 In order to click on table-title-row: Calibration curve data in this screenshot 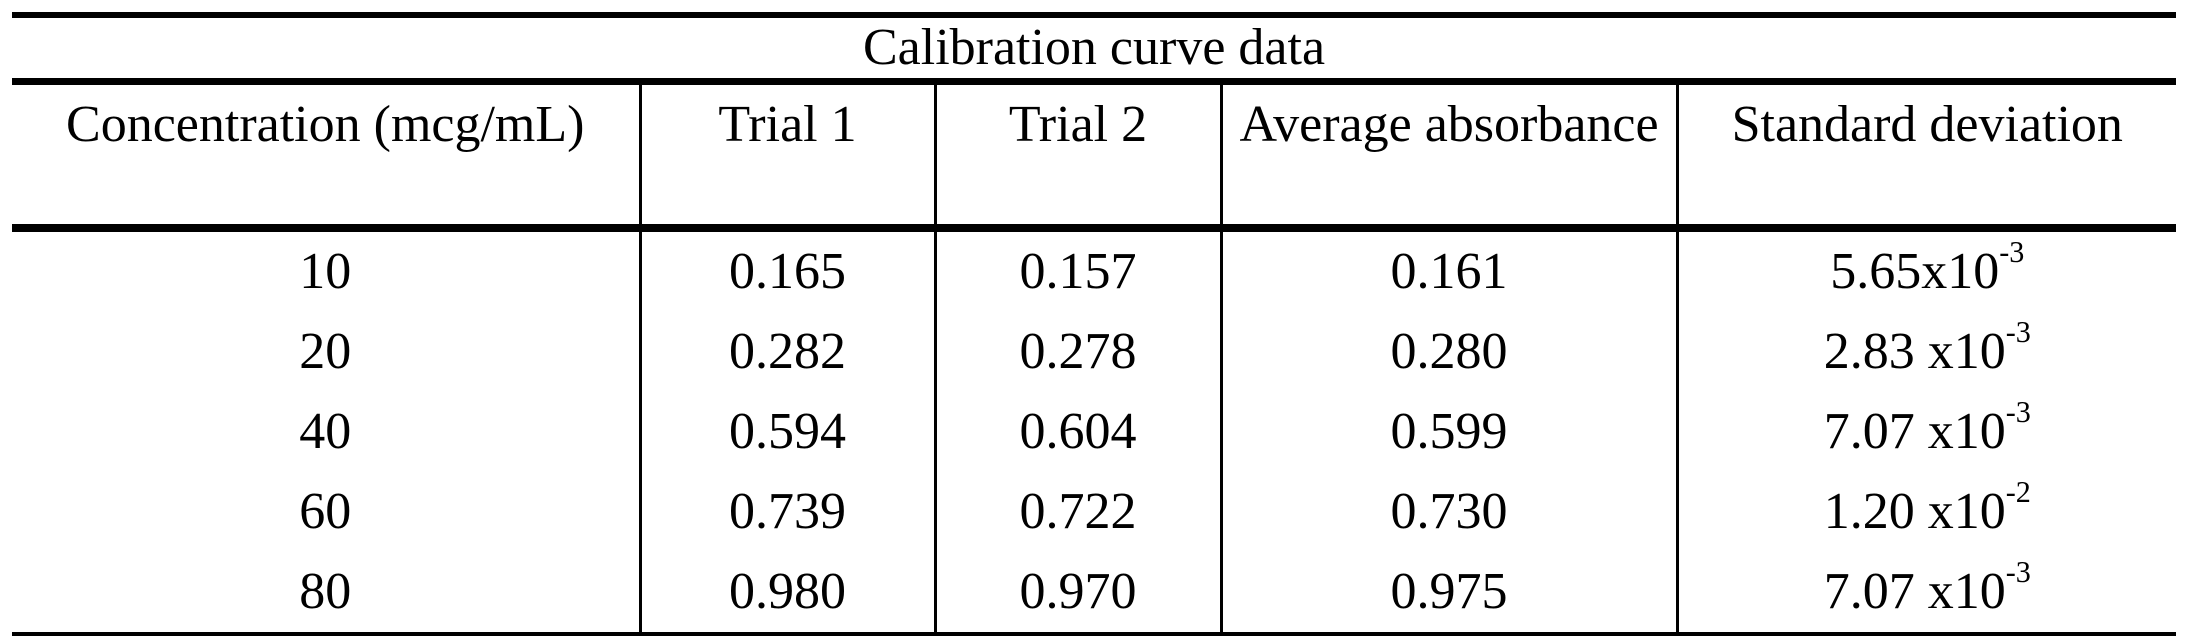, I will do `click(1094, 50)`.